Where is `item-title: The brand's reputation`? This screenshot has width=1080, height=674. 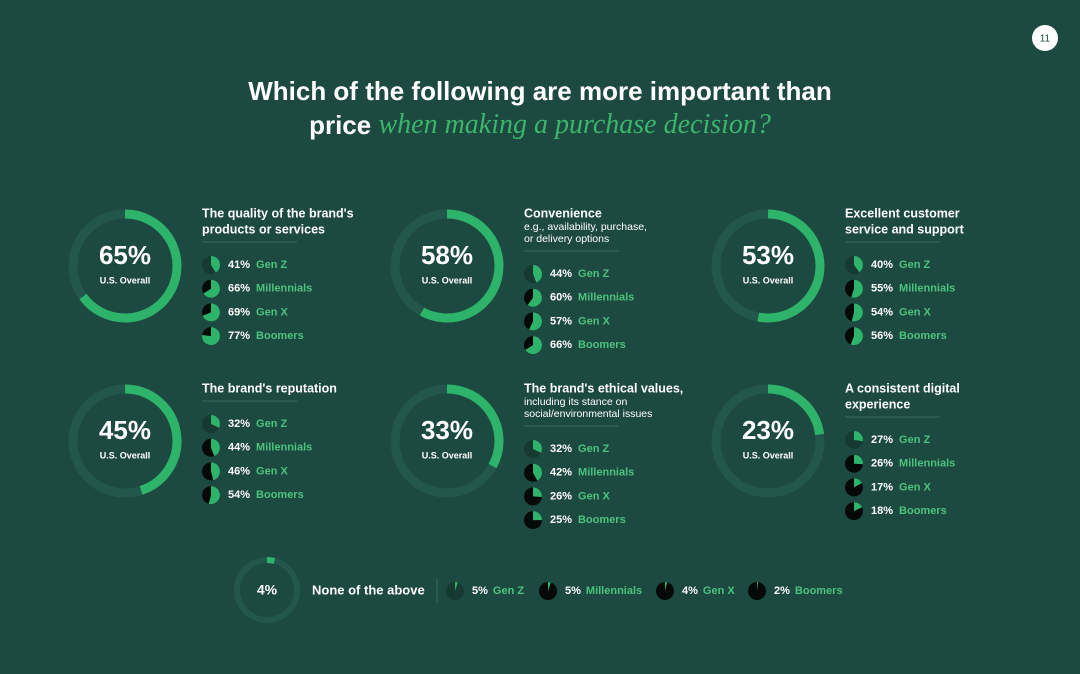 item-title: The brand's reputation is located at coordinates (269, 388).